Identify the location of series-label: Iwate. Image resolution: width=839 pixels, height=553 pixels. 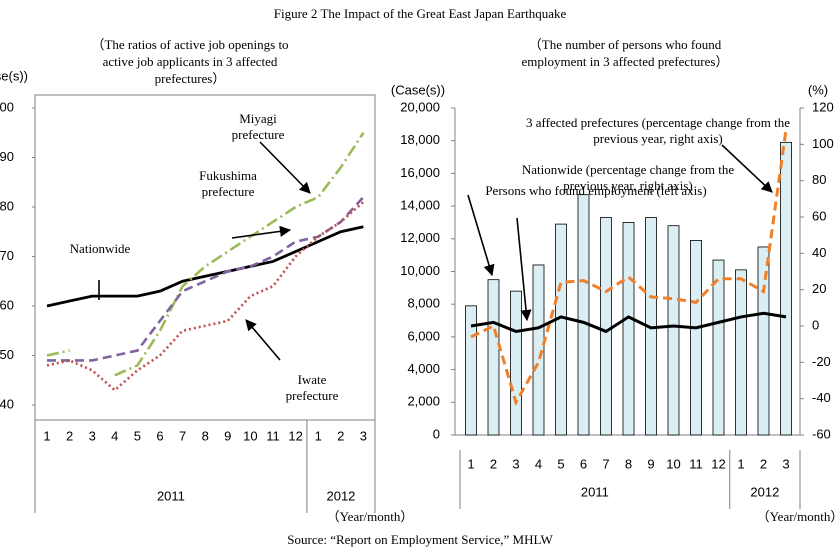
(312, 379).